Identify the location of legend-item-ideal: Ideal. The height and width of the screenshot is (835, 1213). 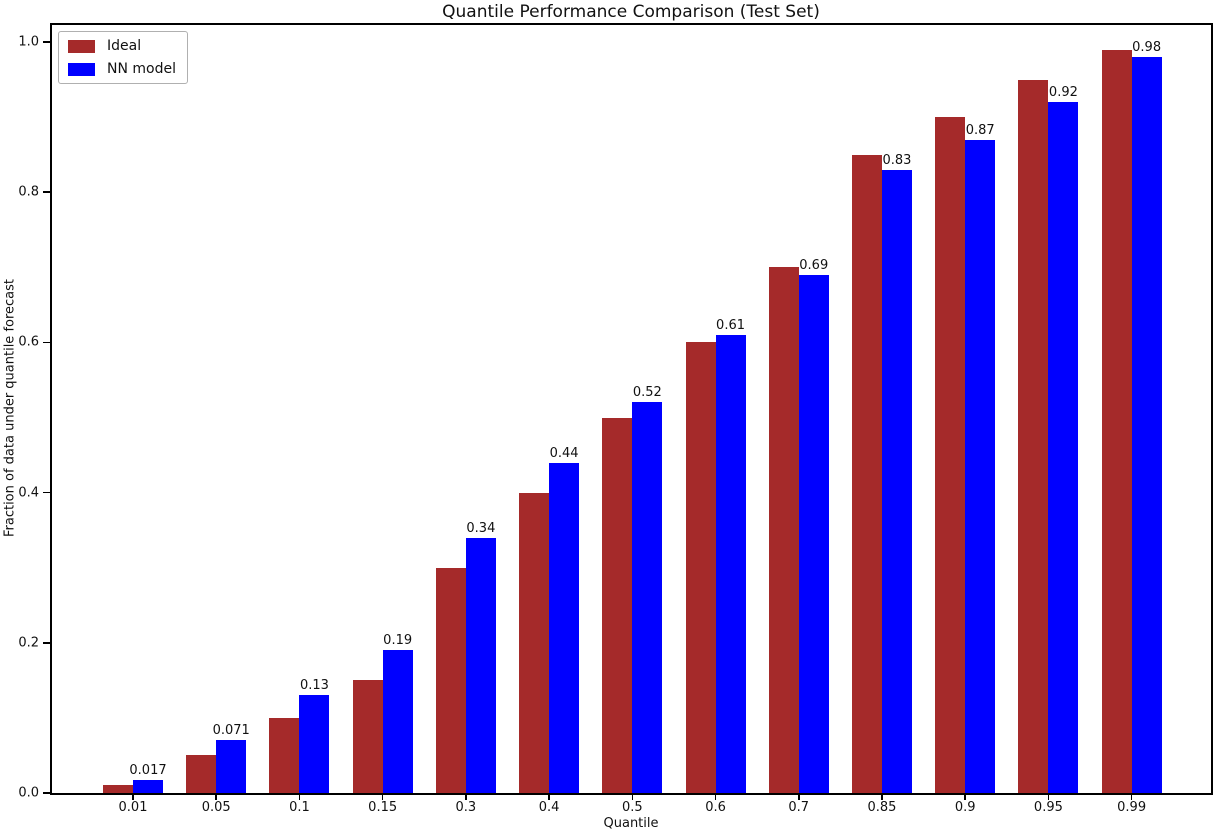
(122, 46).